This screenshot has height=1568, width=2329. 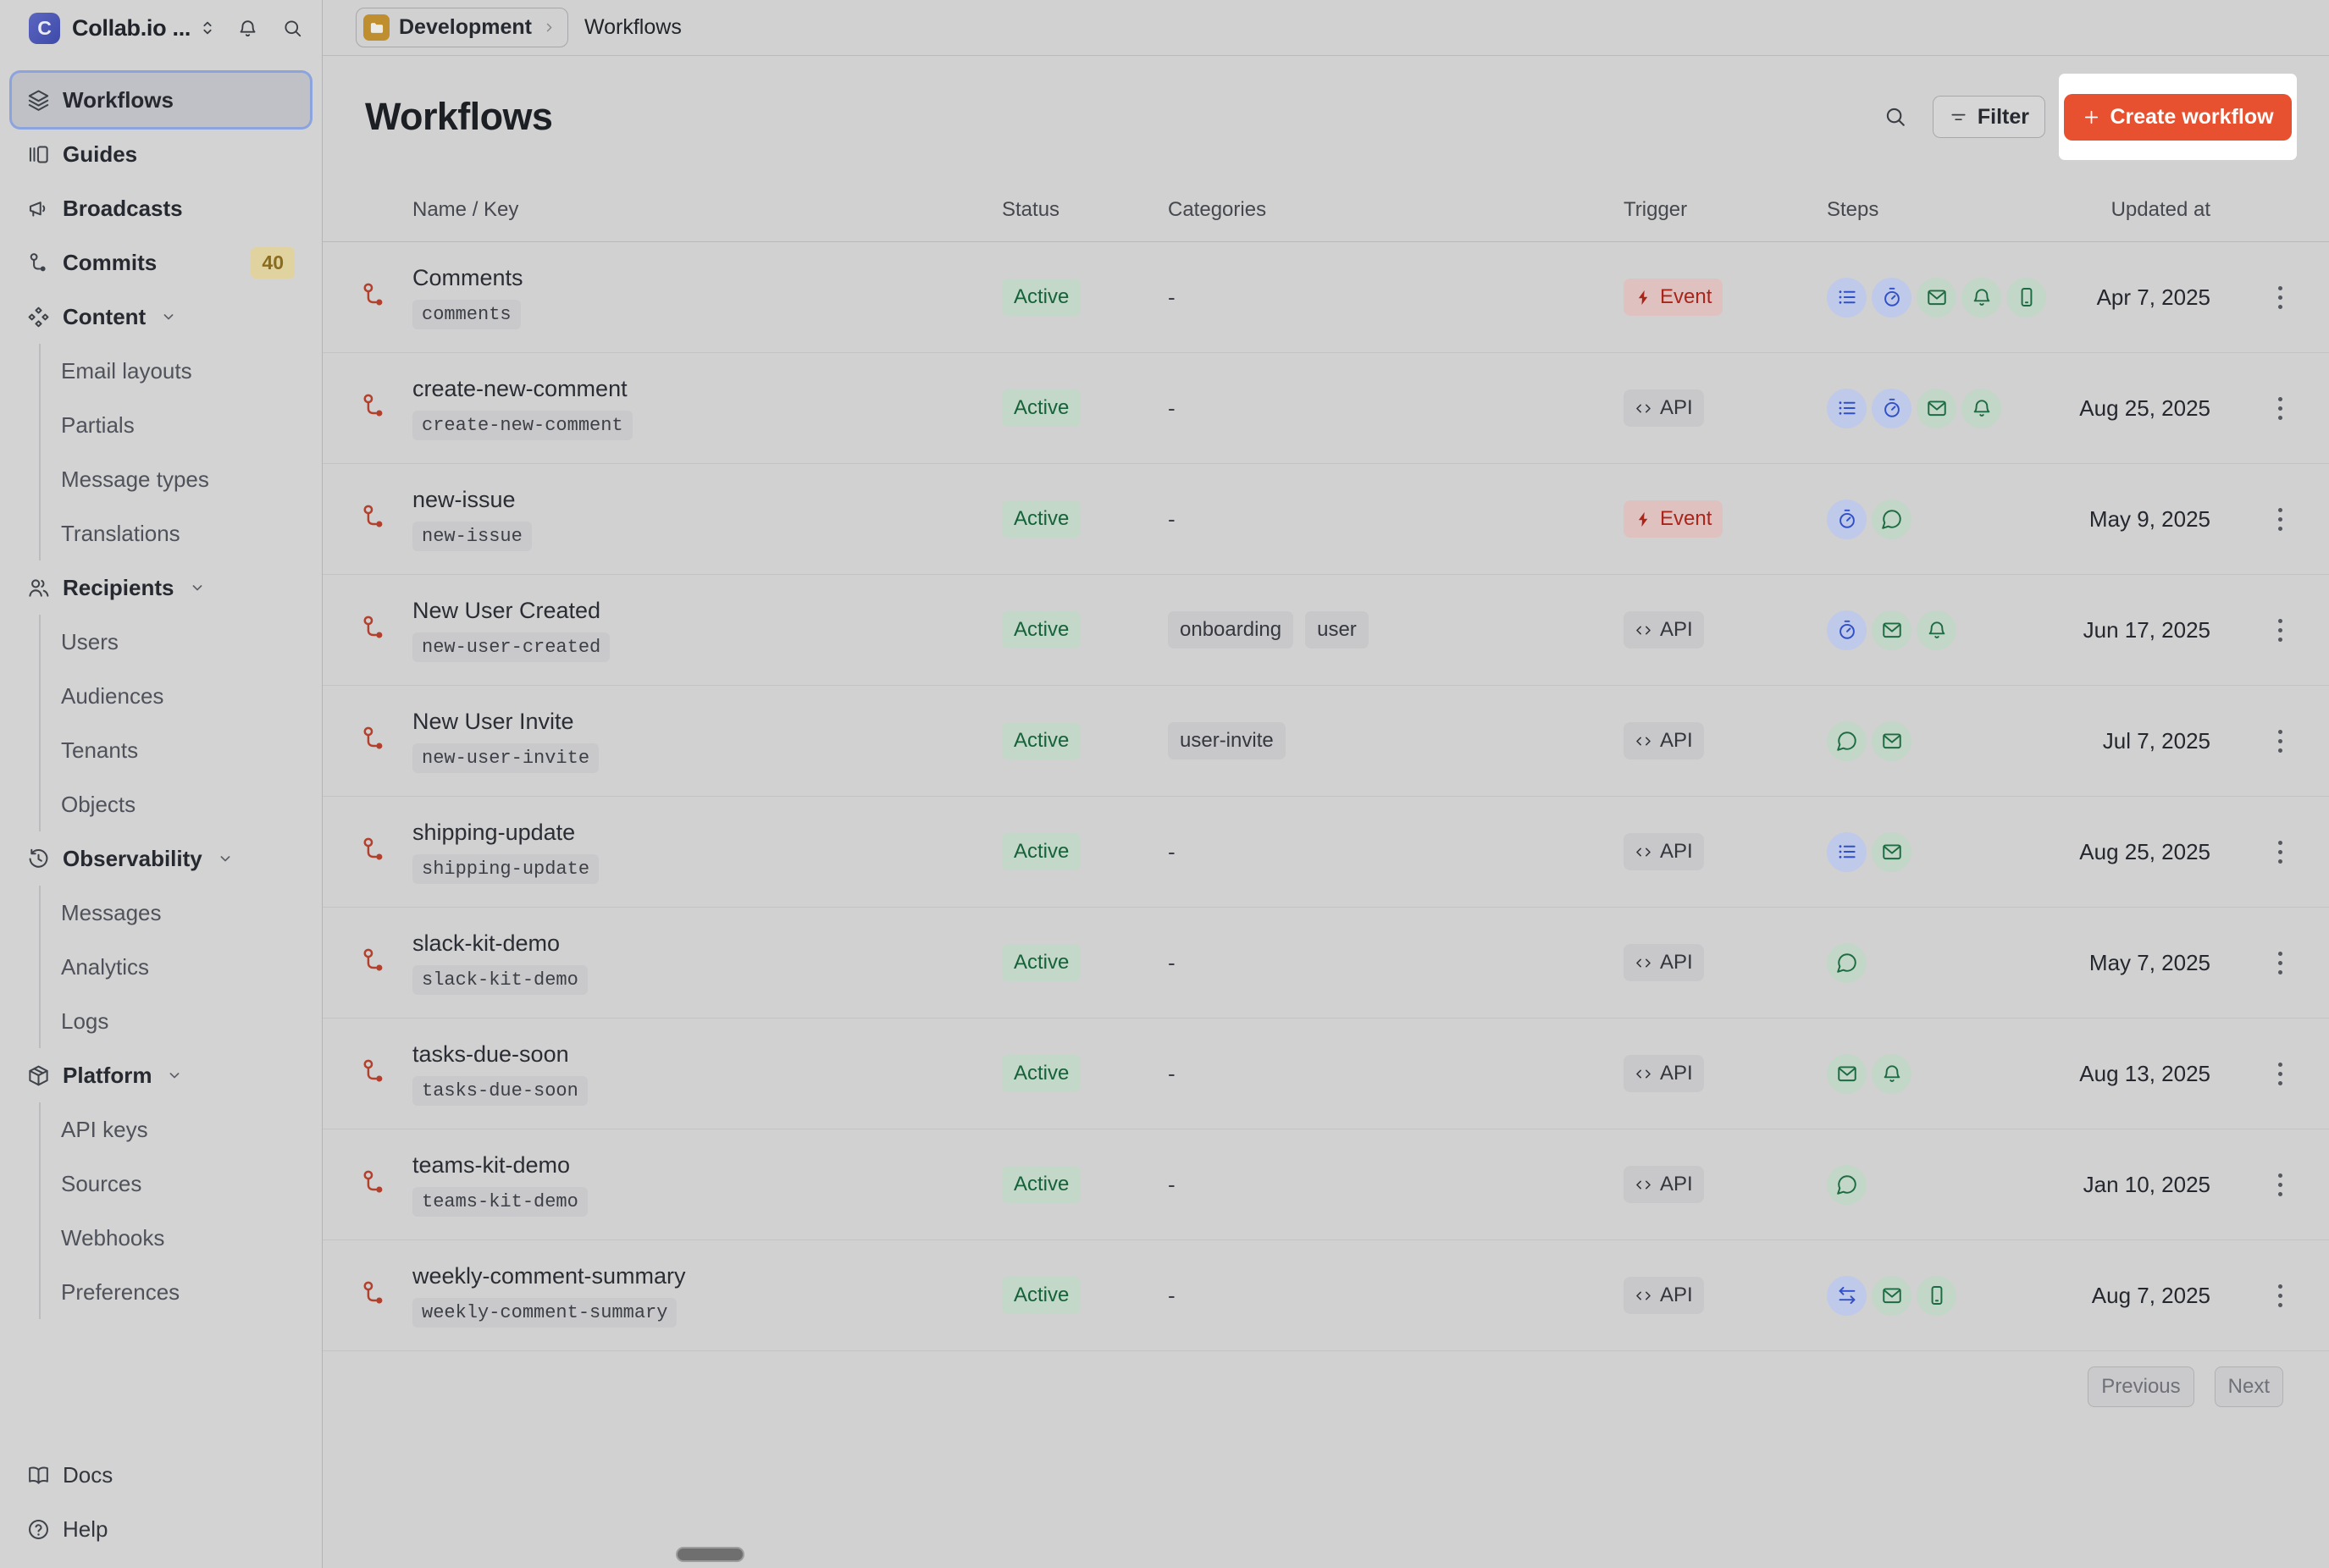 I want to click on categories-empty: -, so click(x=1172, y=1073).